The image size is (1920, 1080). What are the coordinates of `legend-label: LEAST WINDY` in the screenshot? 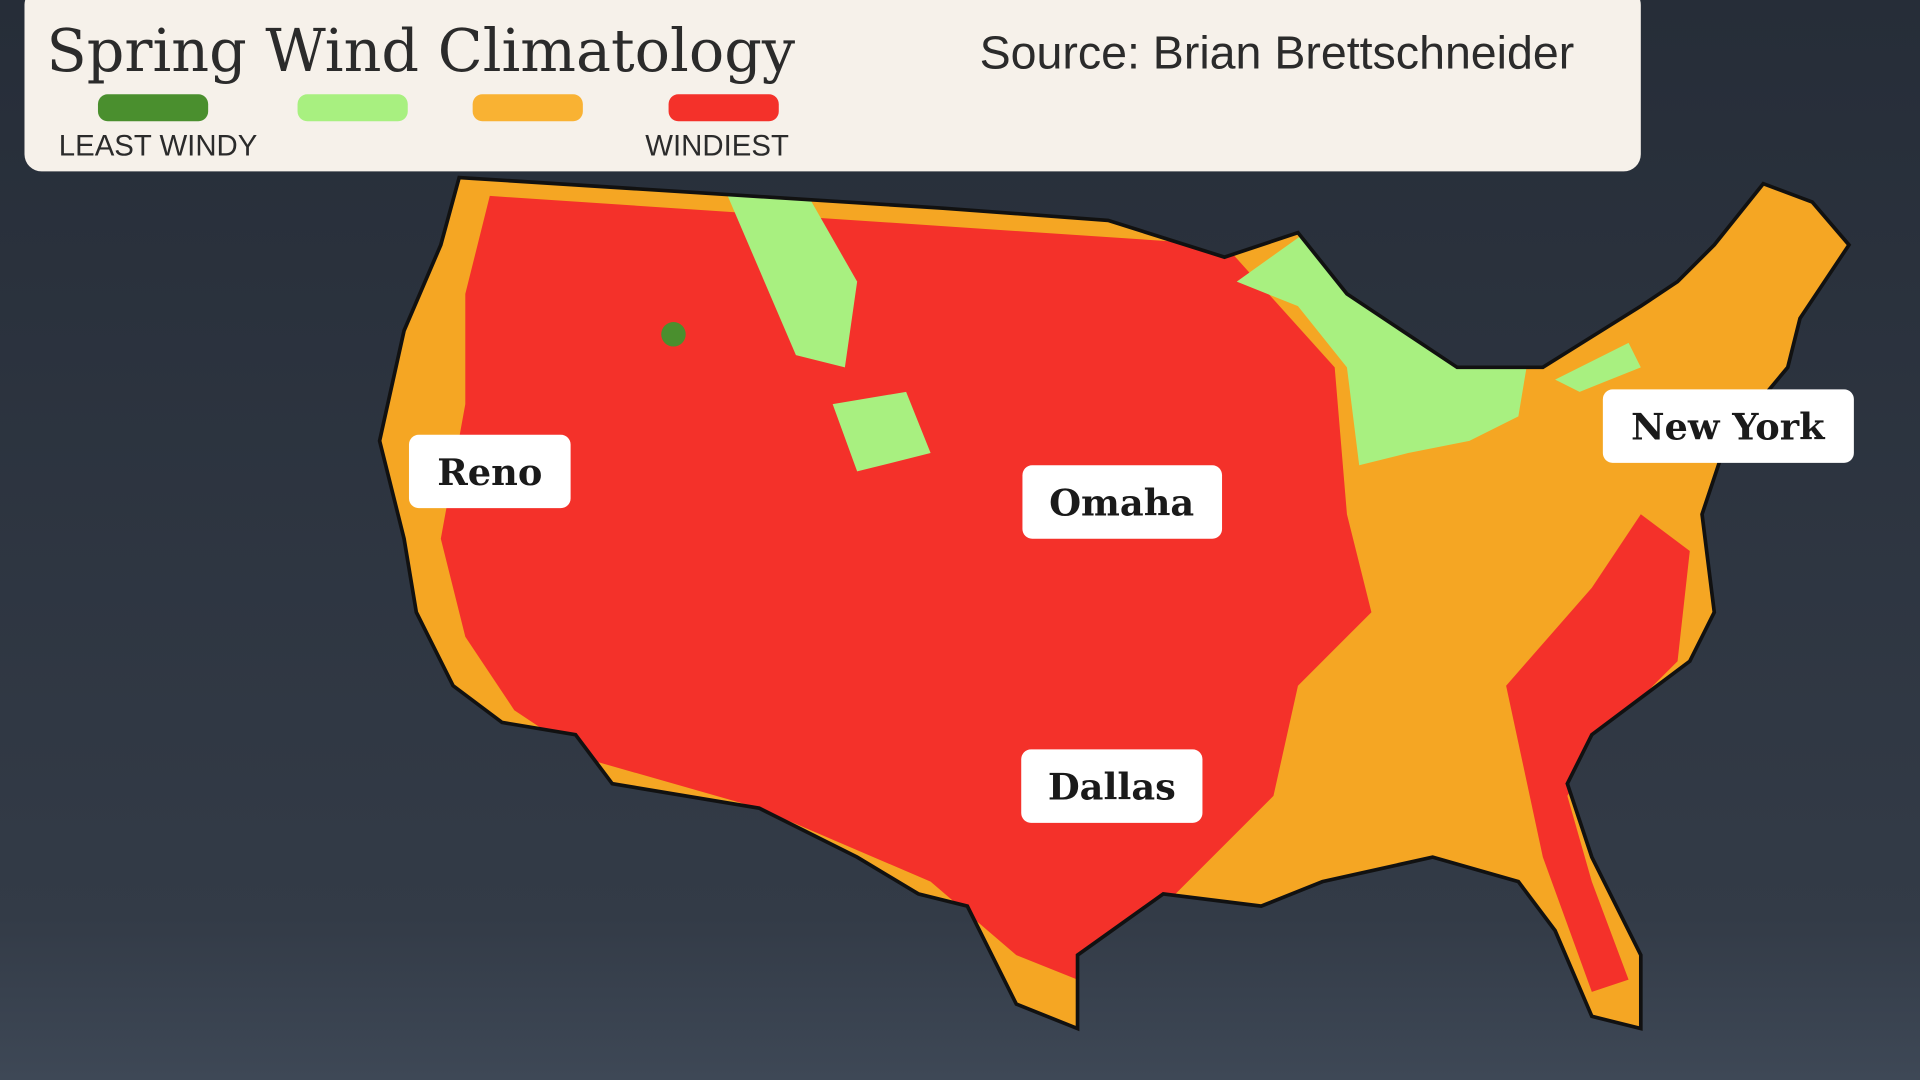 It's located at (158, 146).